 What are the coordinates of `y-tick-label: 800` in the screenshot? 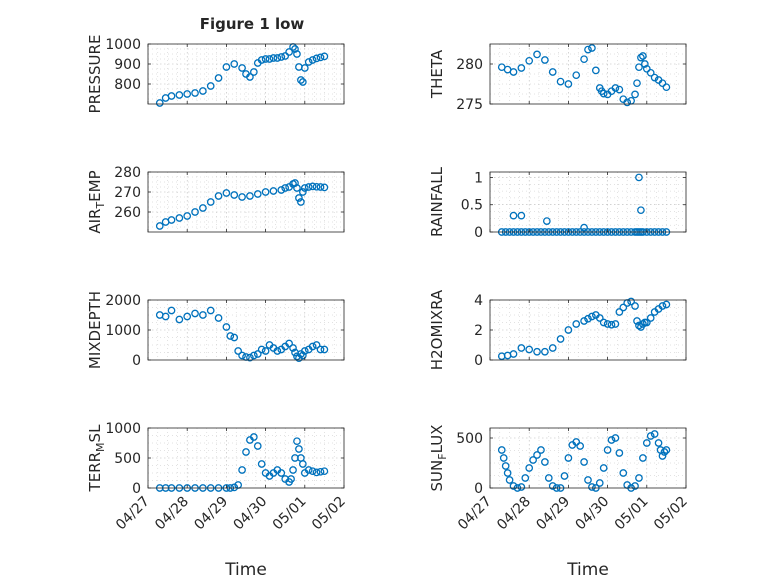 It's located at (127, 85).